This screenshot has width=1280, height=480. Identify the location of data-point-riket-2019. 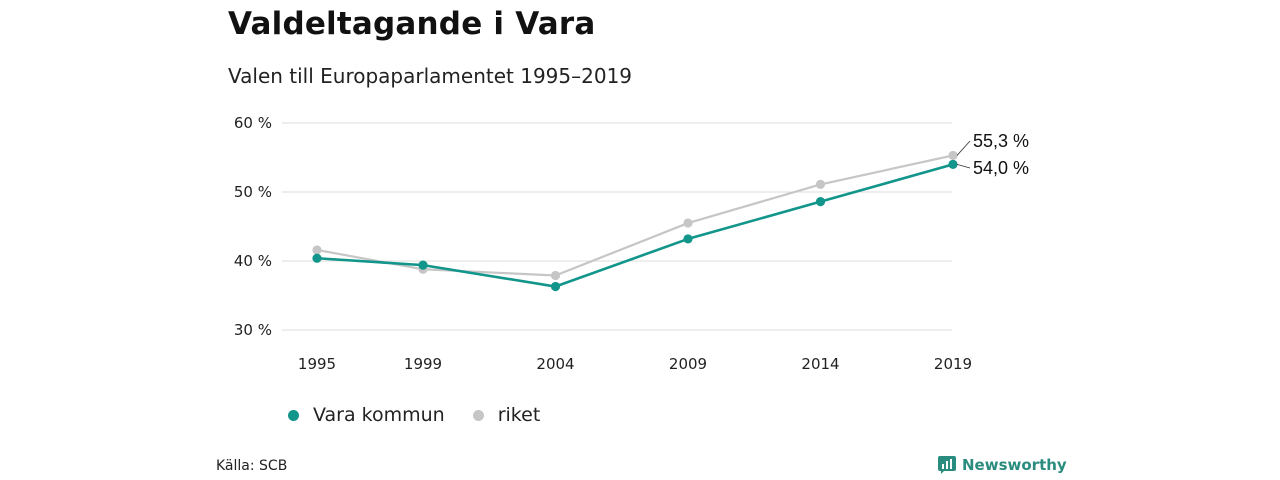
(953, 155).